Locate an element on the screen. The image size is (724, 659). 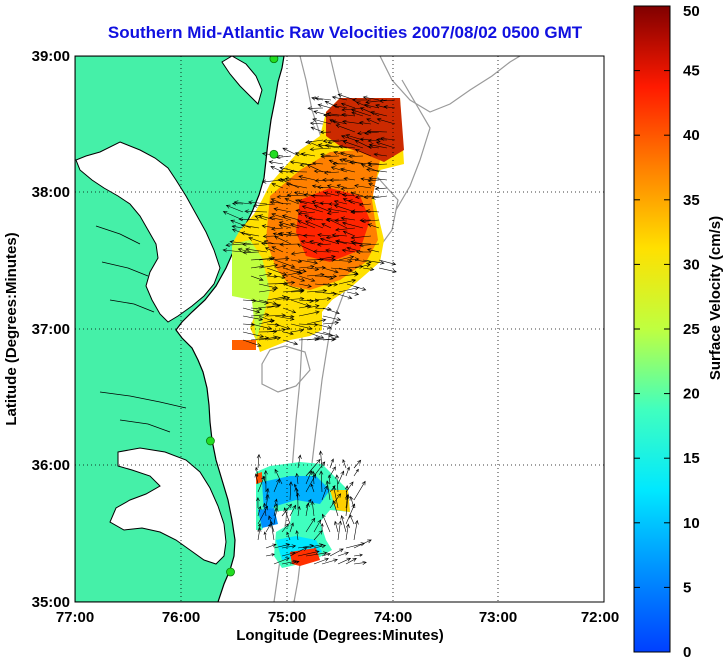
y-tick-label: 39:00 is located at coordinates (51, 56).